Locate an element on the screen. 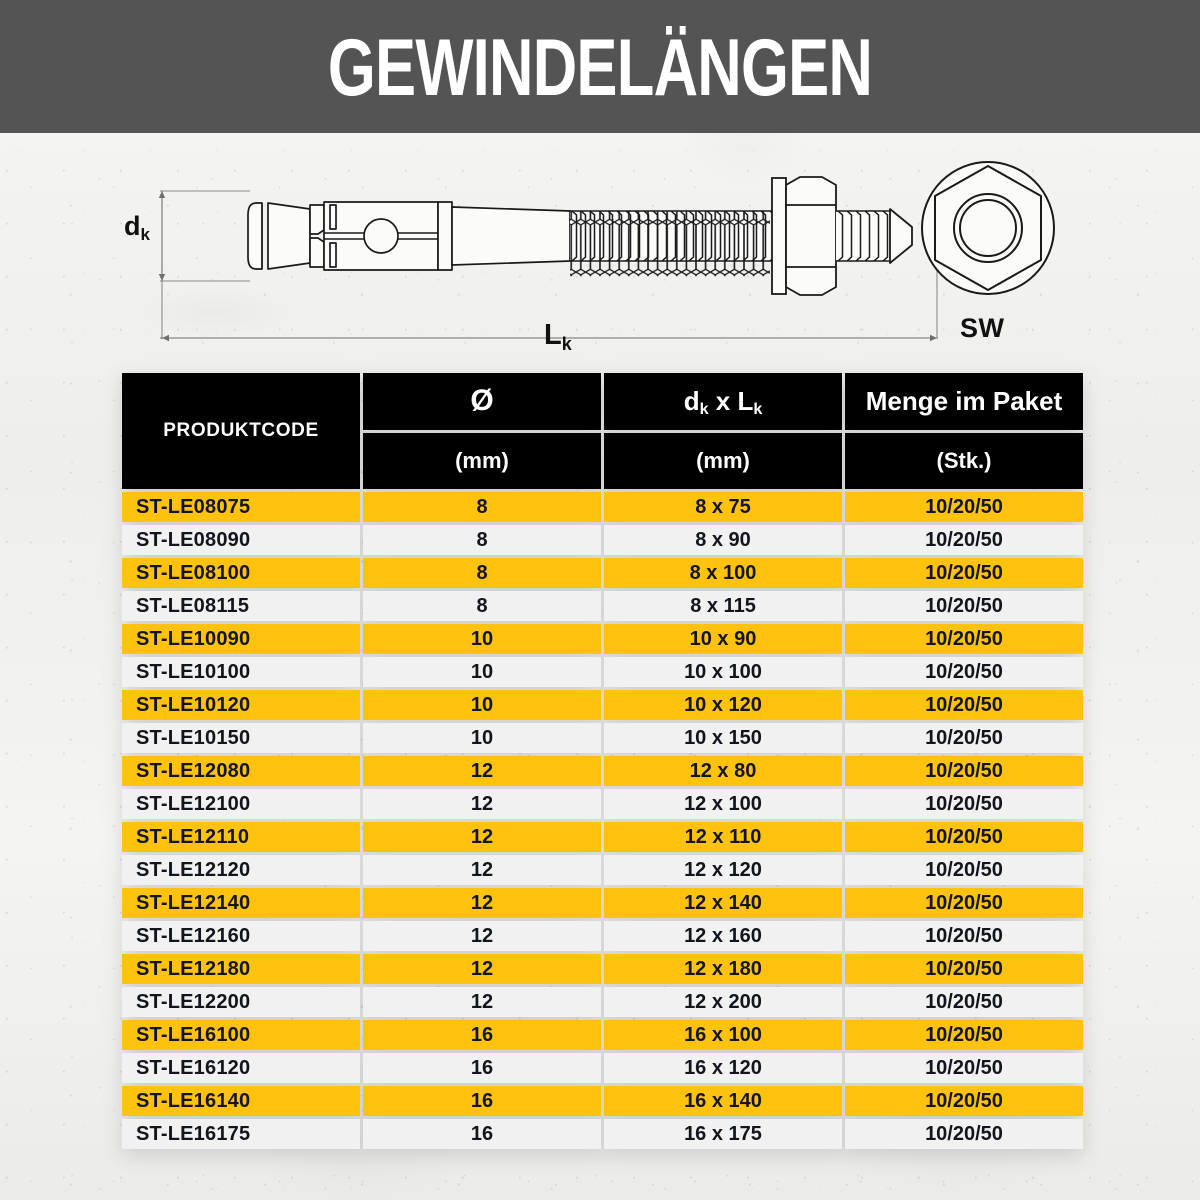 The height and width of the screenshot is (1200, 1200). cell-code: ST-LE08075 is located at coordinates (241, 507).